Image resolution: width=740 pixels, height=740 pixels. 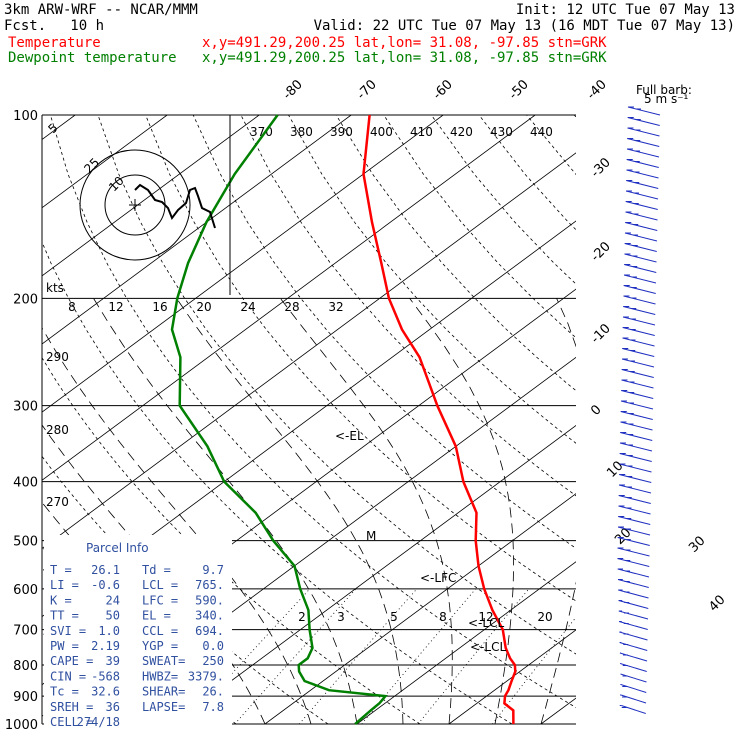 What do you see at coordinates (666, 99) in the screenshot?
I see `barb-legend-value: 5 m s⁻¹` at bounding box center [666, 99].